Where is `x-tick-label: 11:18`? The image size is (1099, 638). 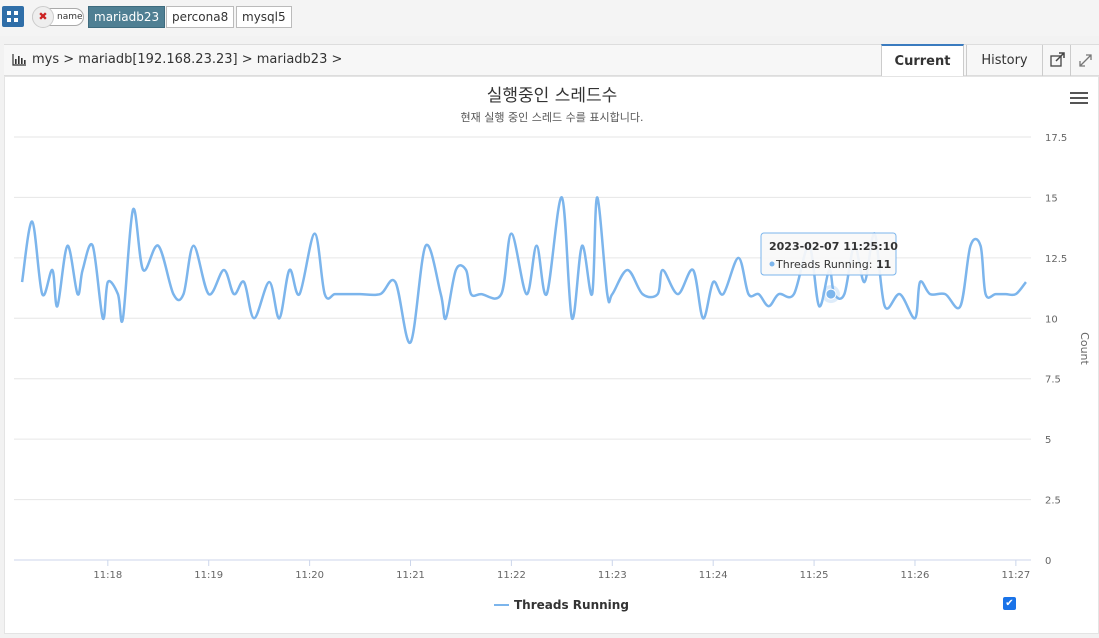 x-tick-label: 11:18 is located at coordinates (107, 575).